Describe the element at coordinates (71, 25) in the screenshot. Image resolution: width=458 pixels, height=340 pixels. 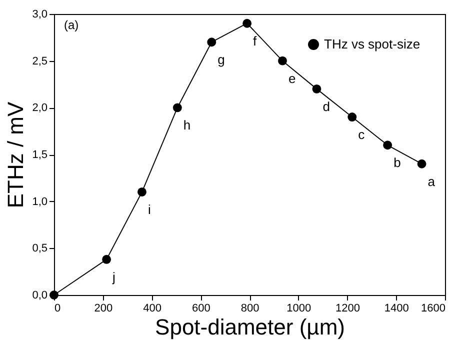
I see `annotation: (a)` at that location.